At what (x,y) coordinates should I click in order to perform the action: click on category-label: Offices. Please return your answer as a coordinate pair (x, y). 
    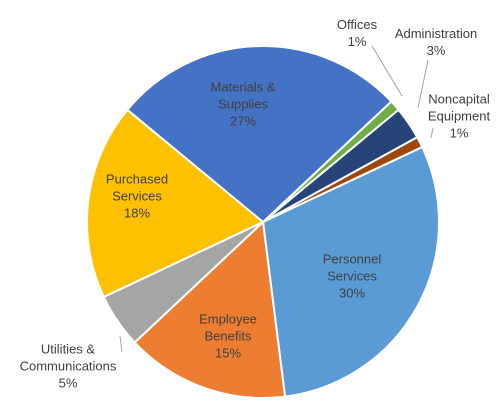
    Looking at the image, I should click on (357, 24).